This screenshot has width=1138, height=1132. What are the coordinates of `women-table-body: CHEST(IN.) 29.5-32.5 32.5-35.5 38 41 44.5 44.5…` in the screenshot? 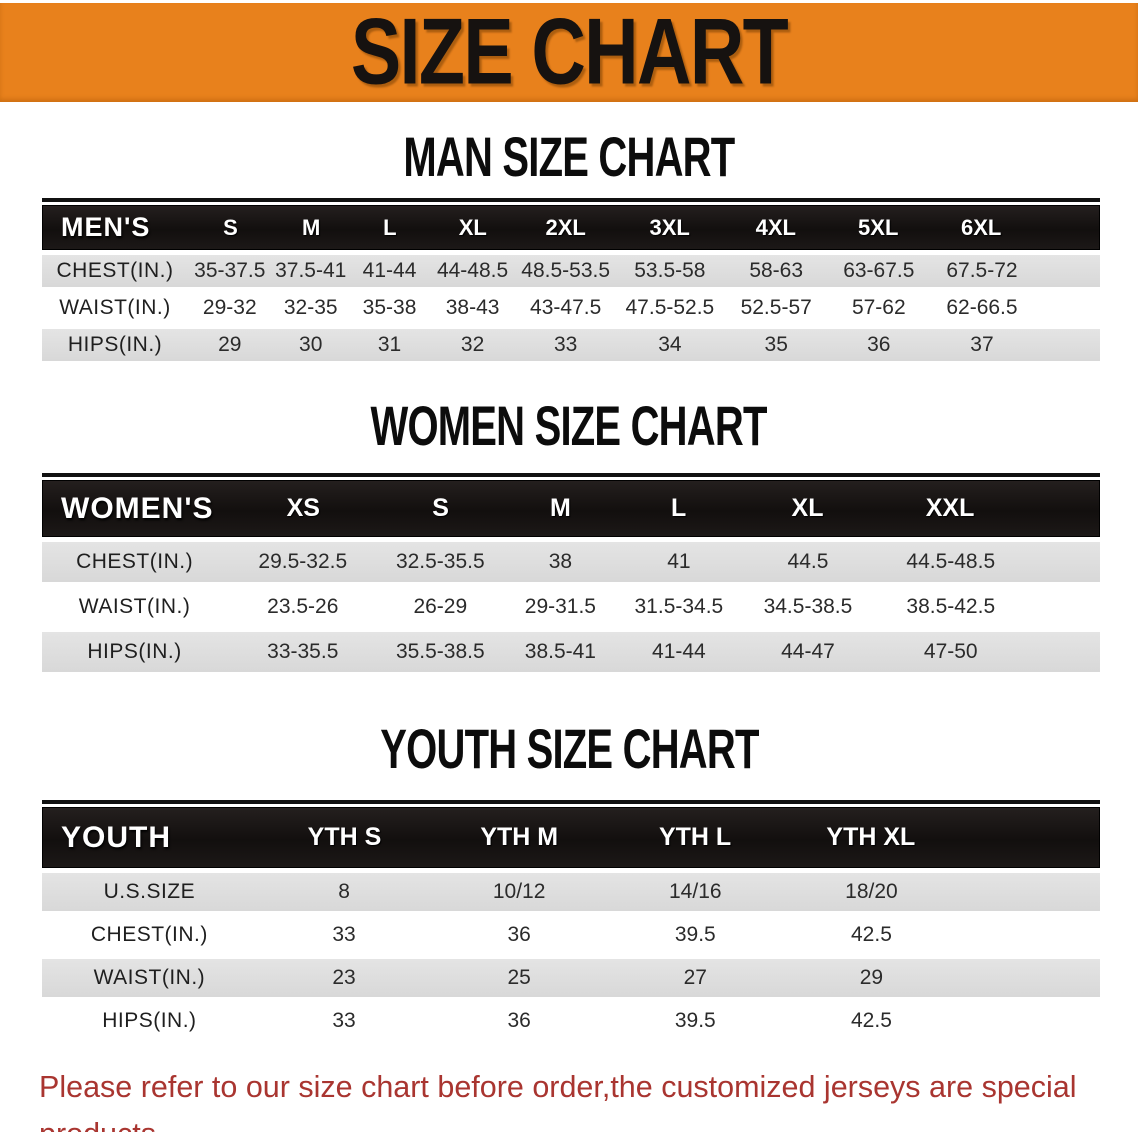 It's located at (571, 607).